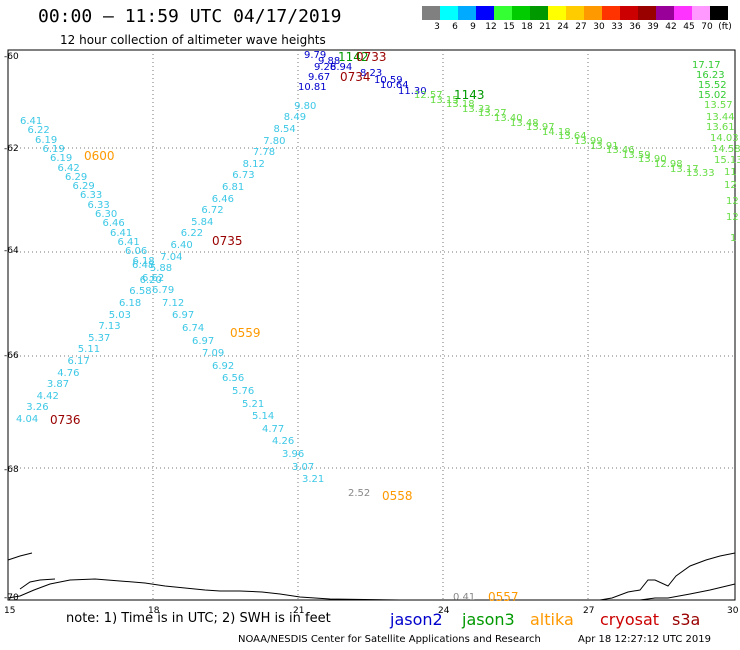 This screenshot has height=650, width=740. I want to click on lat-label: -64, so click(11, 251).